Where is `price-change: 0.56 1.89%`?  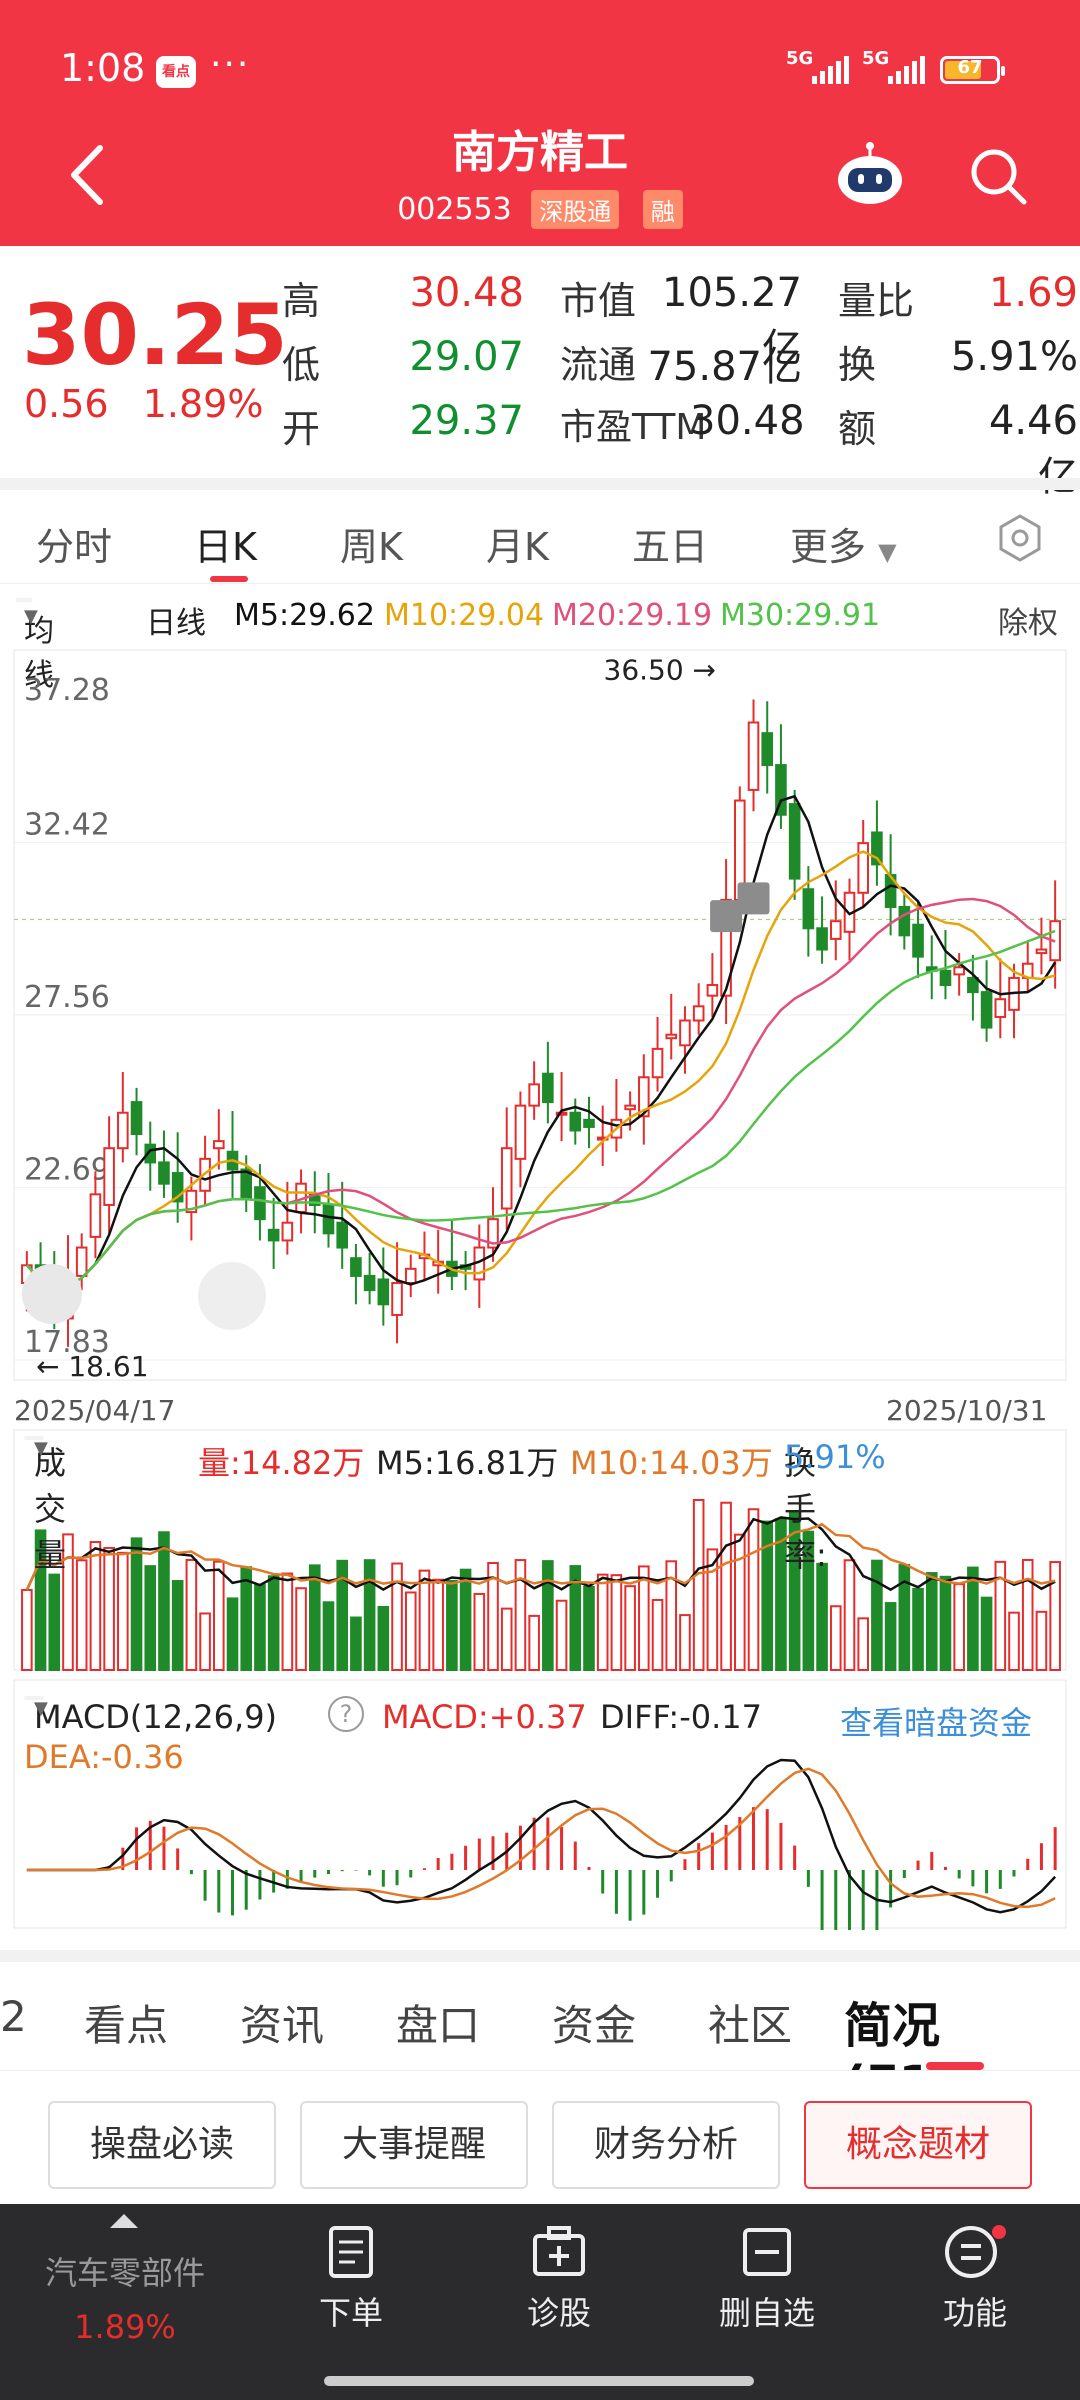
price-change: 0.56 1.89% is located at coordinates (154, 404).